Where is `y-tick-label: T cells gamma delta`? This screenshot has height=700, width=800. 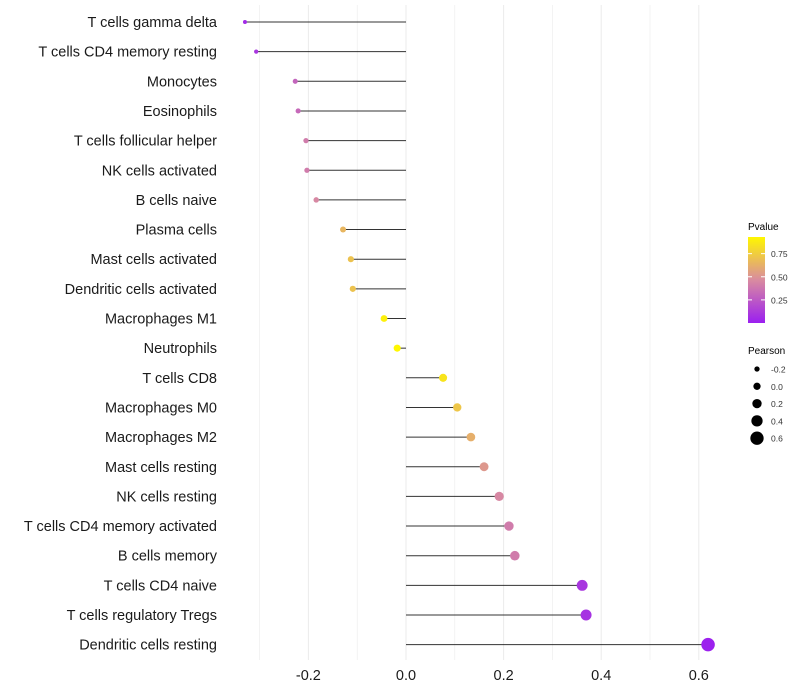
y-tick-label: T cells gamma delta is located at coordinates (153, 23).